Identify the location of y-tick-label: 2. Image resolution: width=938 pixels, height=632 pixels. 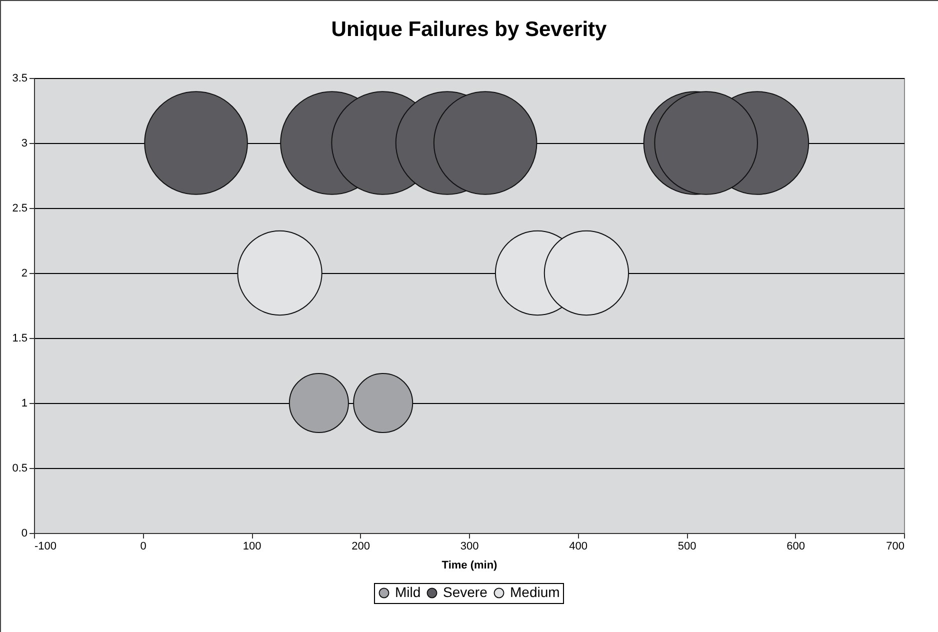
(24, 274).